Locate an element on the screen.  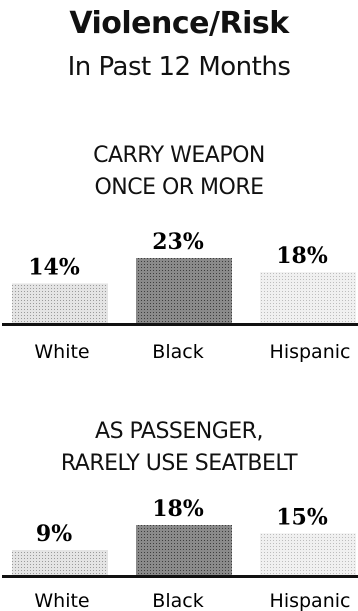
chart-2-title: AS PASSENGER, RARELY USE SEATBELT is located at coordinates (179, 448).